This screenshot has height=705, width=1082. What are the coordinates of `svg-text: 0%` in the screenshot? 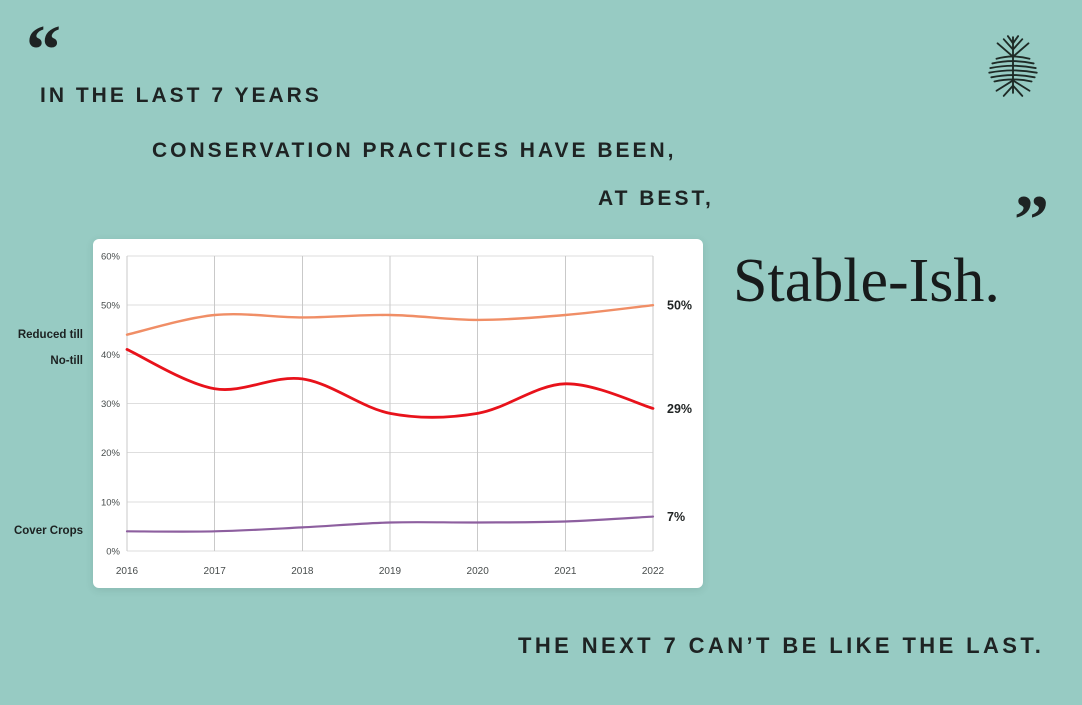 It's located at (113, 552).